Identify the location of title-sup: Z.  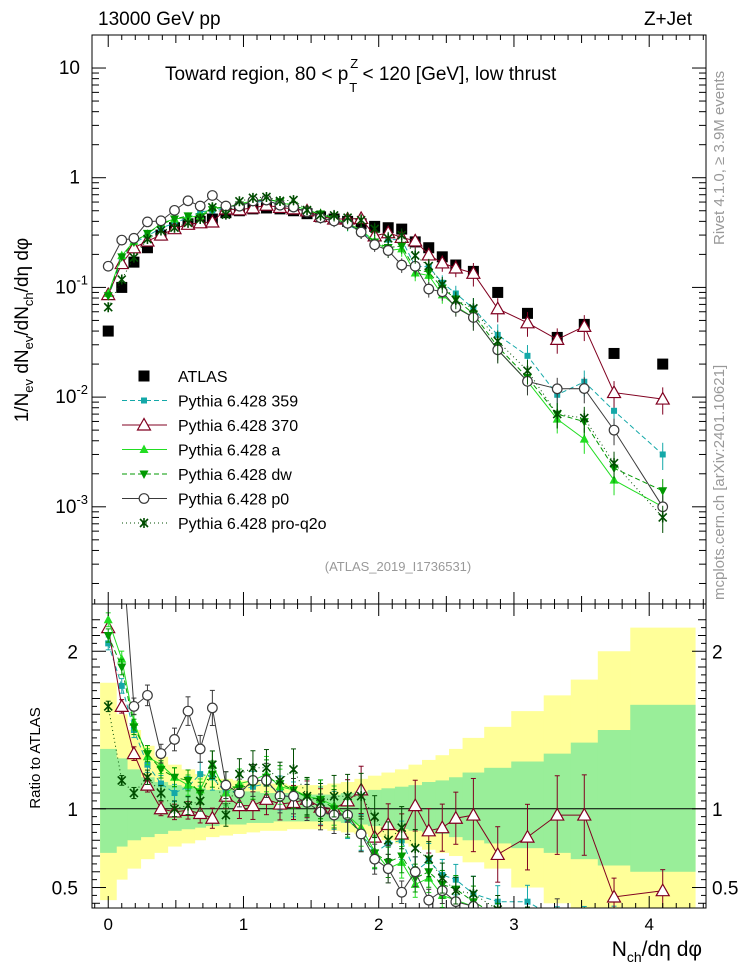
(354, 63).